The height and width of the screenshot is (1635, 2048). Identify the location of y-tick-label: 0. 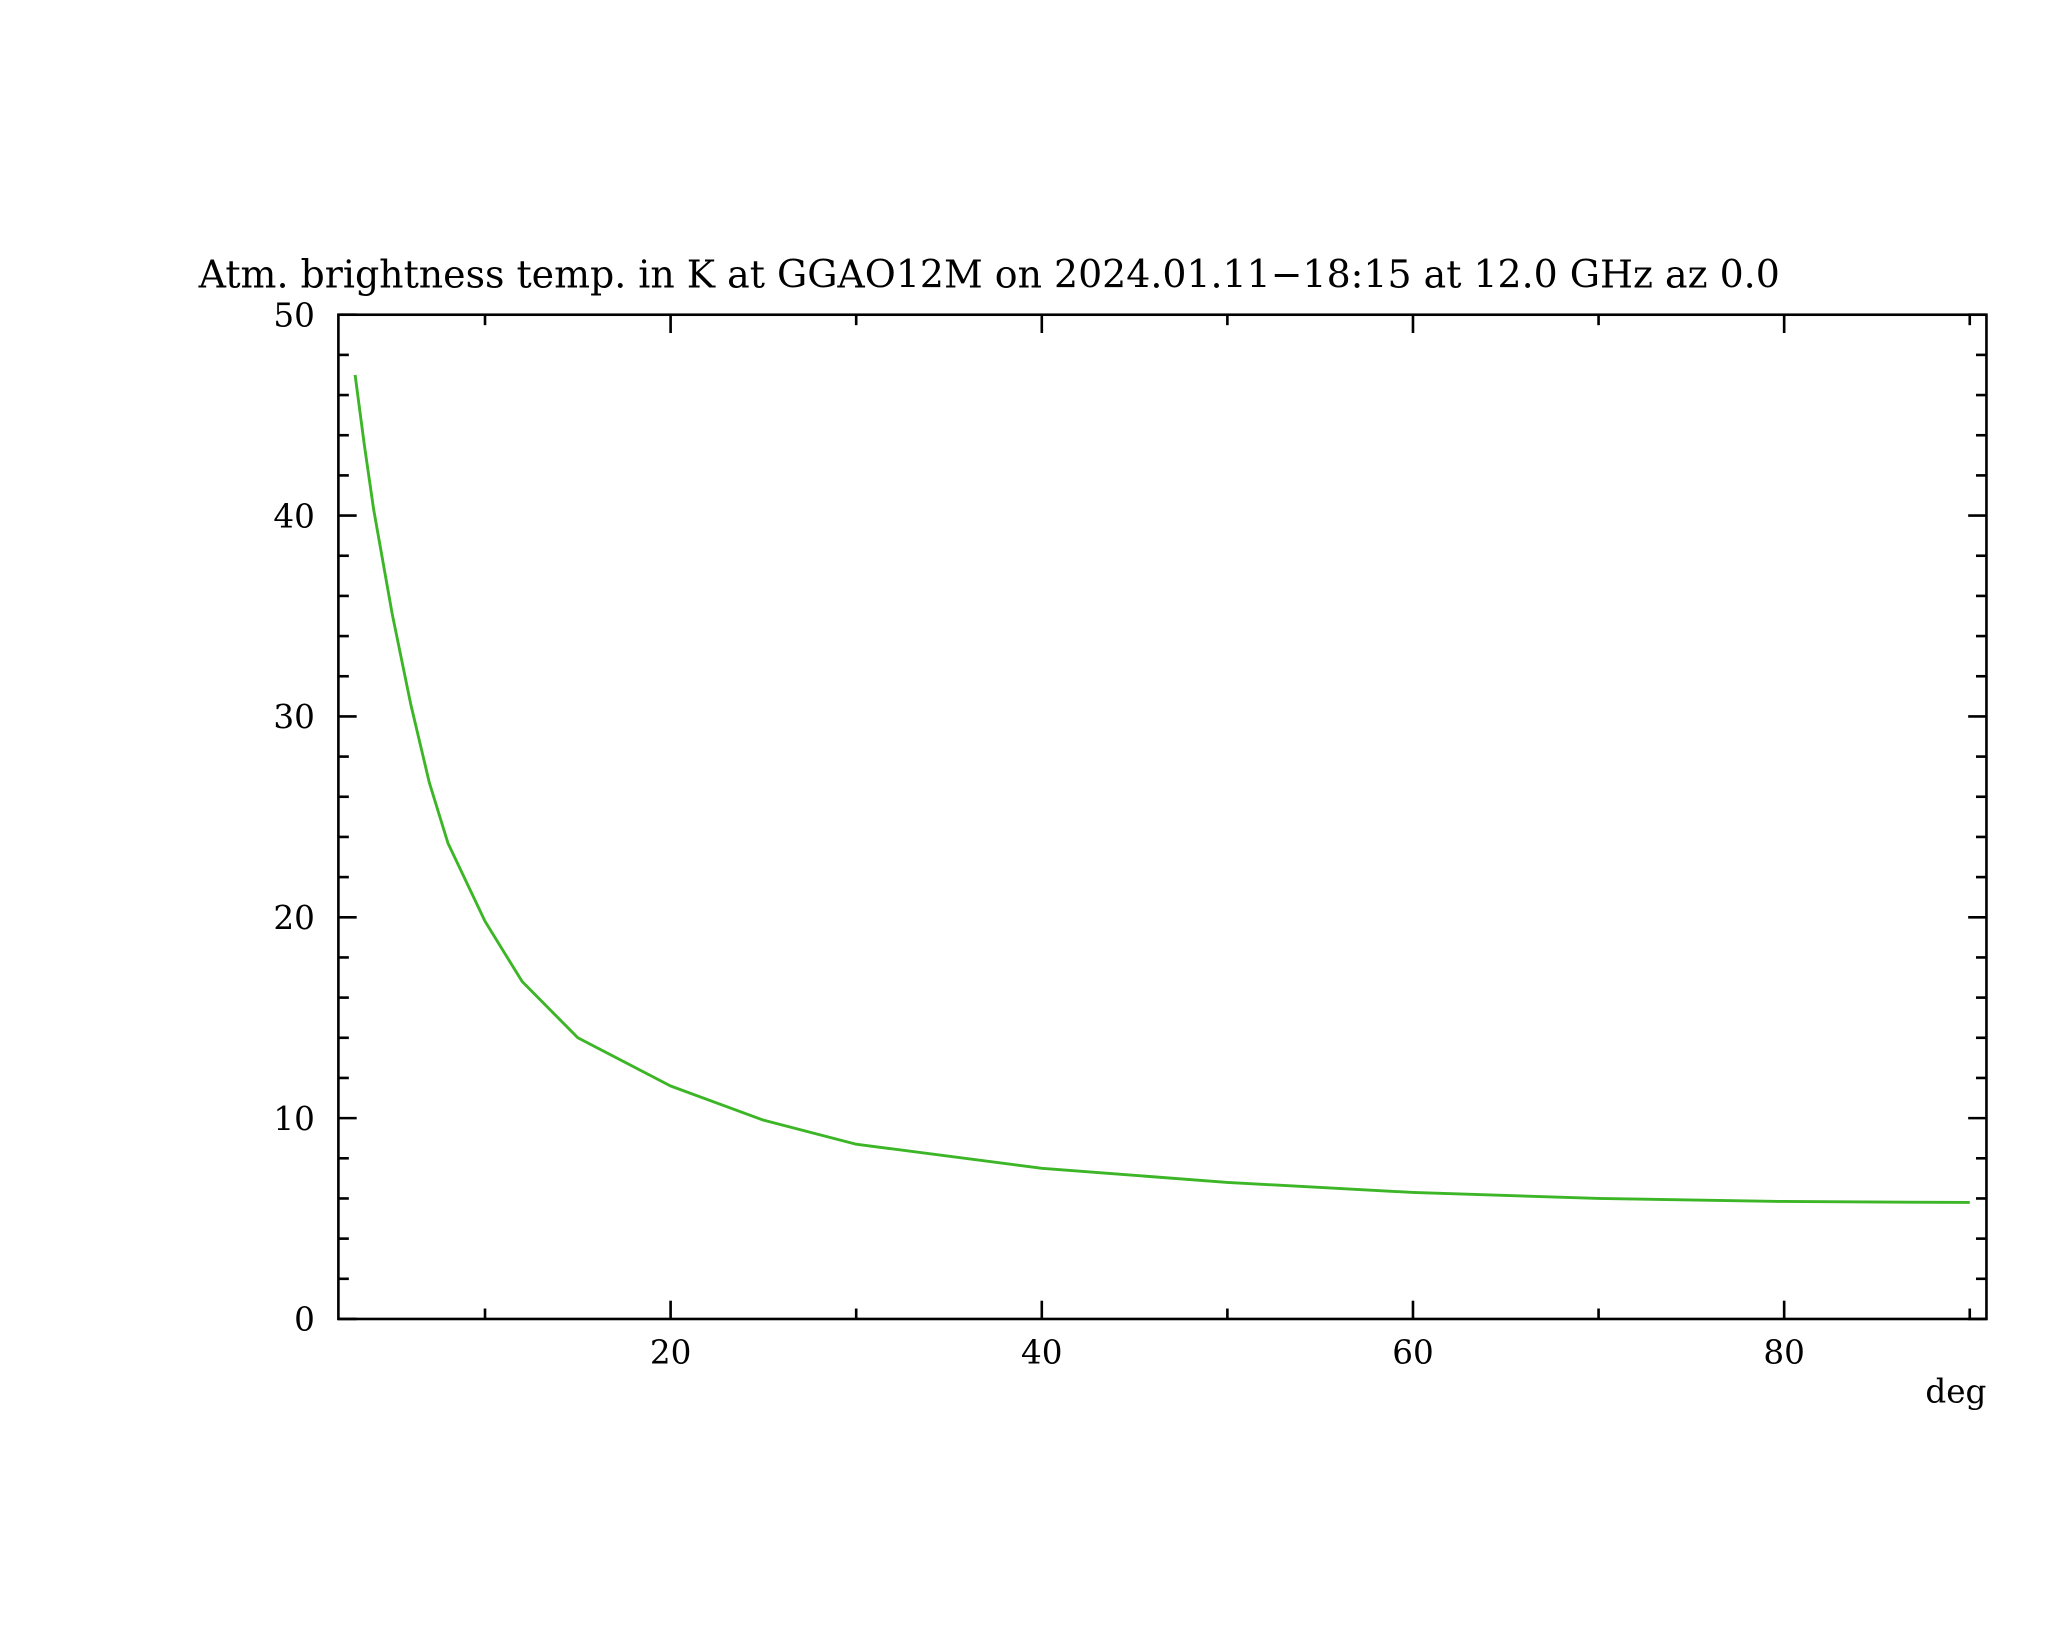
(304, 1320).